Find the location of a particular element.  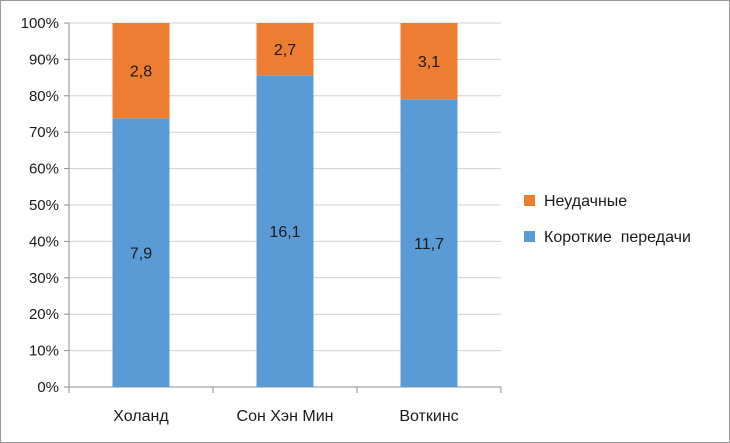

x-tick-label: Воткинс is located at coordinates (428, 416).